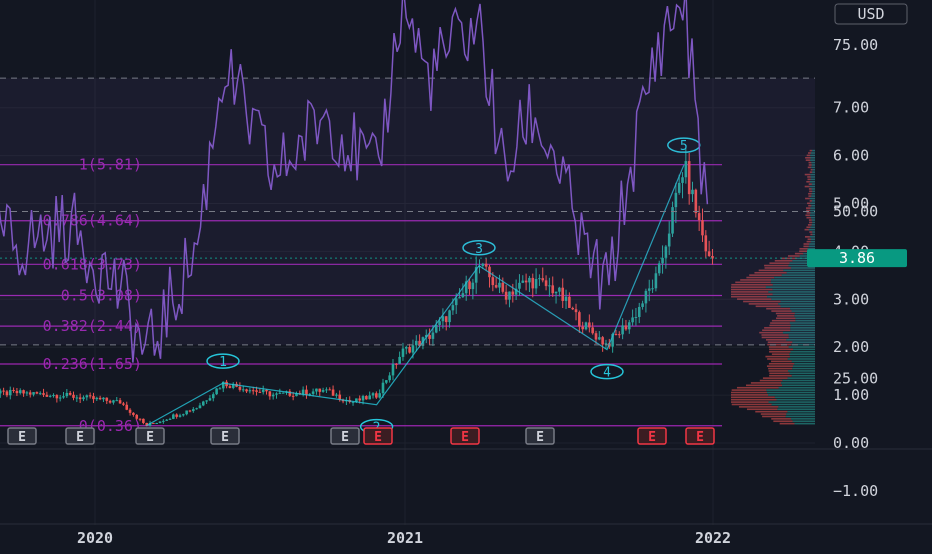 The image size is (932, 554). I want to click on price-tick-label: 6.00, so click(851, 156).